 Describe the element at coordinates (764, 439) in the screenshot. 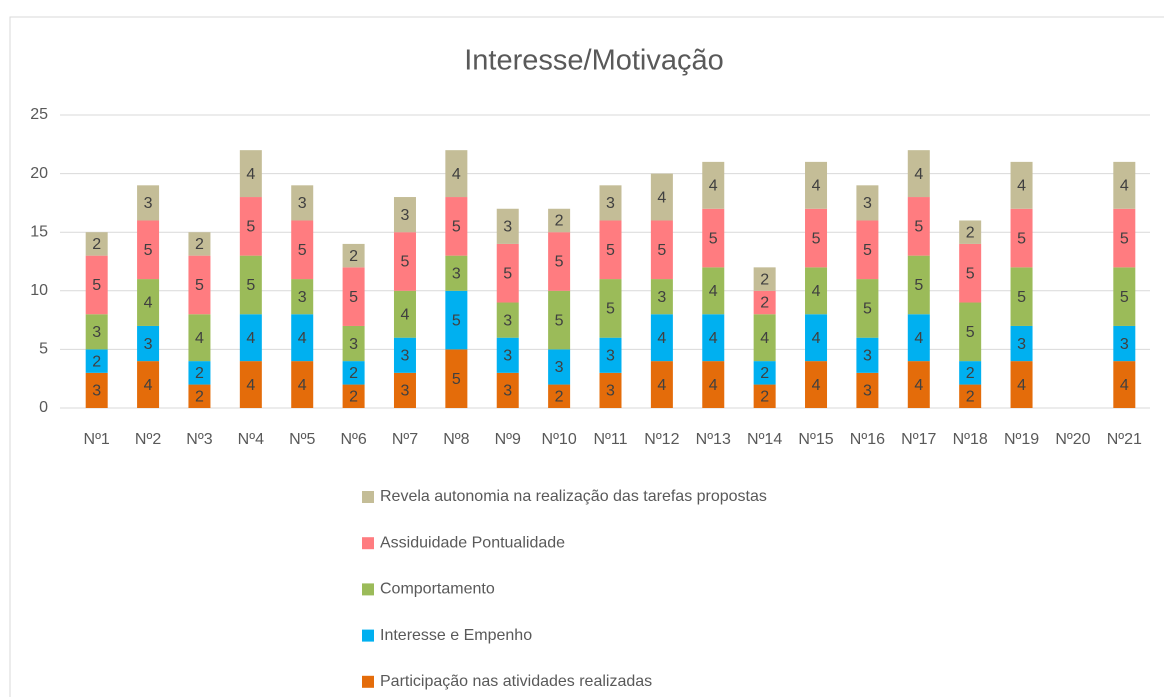

I see `x-tick-label: Nº14` at that location.